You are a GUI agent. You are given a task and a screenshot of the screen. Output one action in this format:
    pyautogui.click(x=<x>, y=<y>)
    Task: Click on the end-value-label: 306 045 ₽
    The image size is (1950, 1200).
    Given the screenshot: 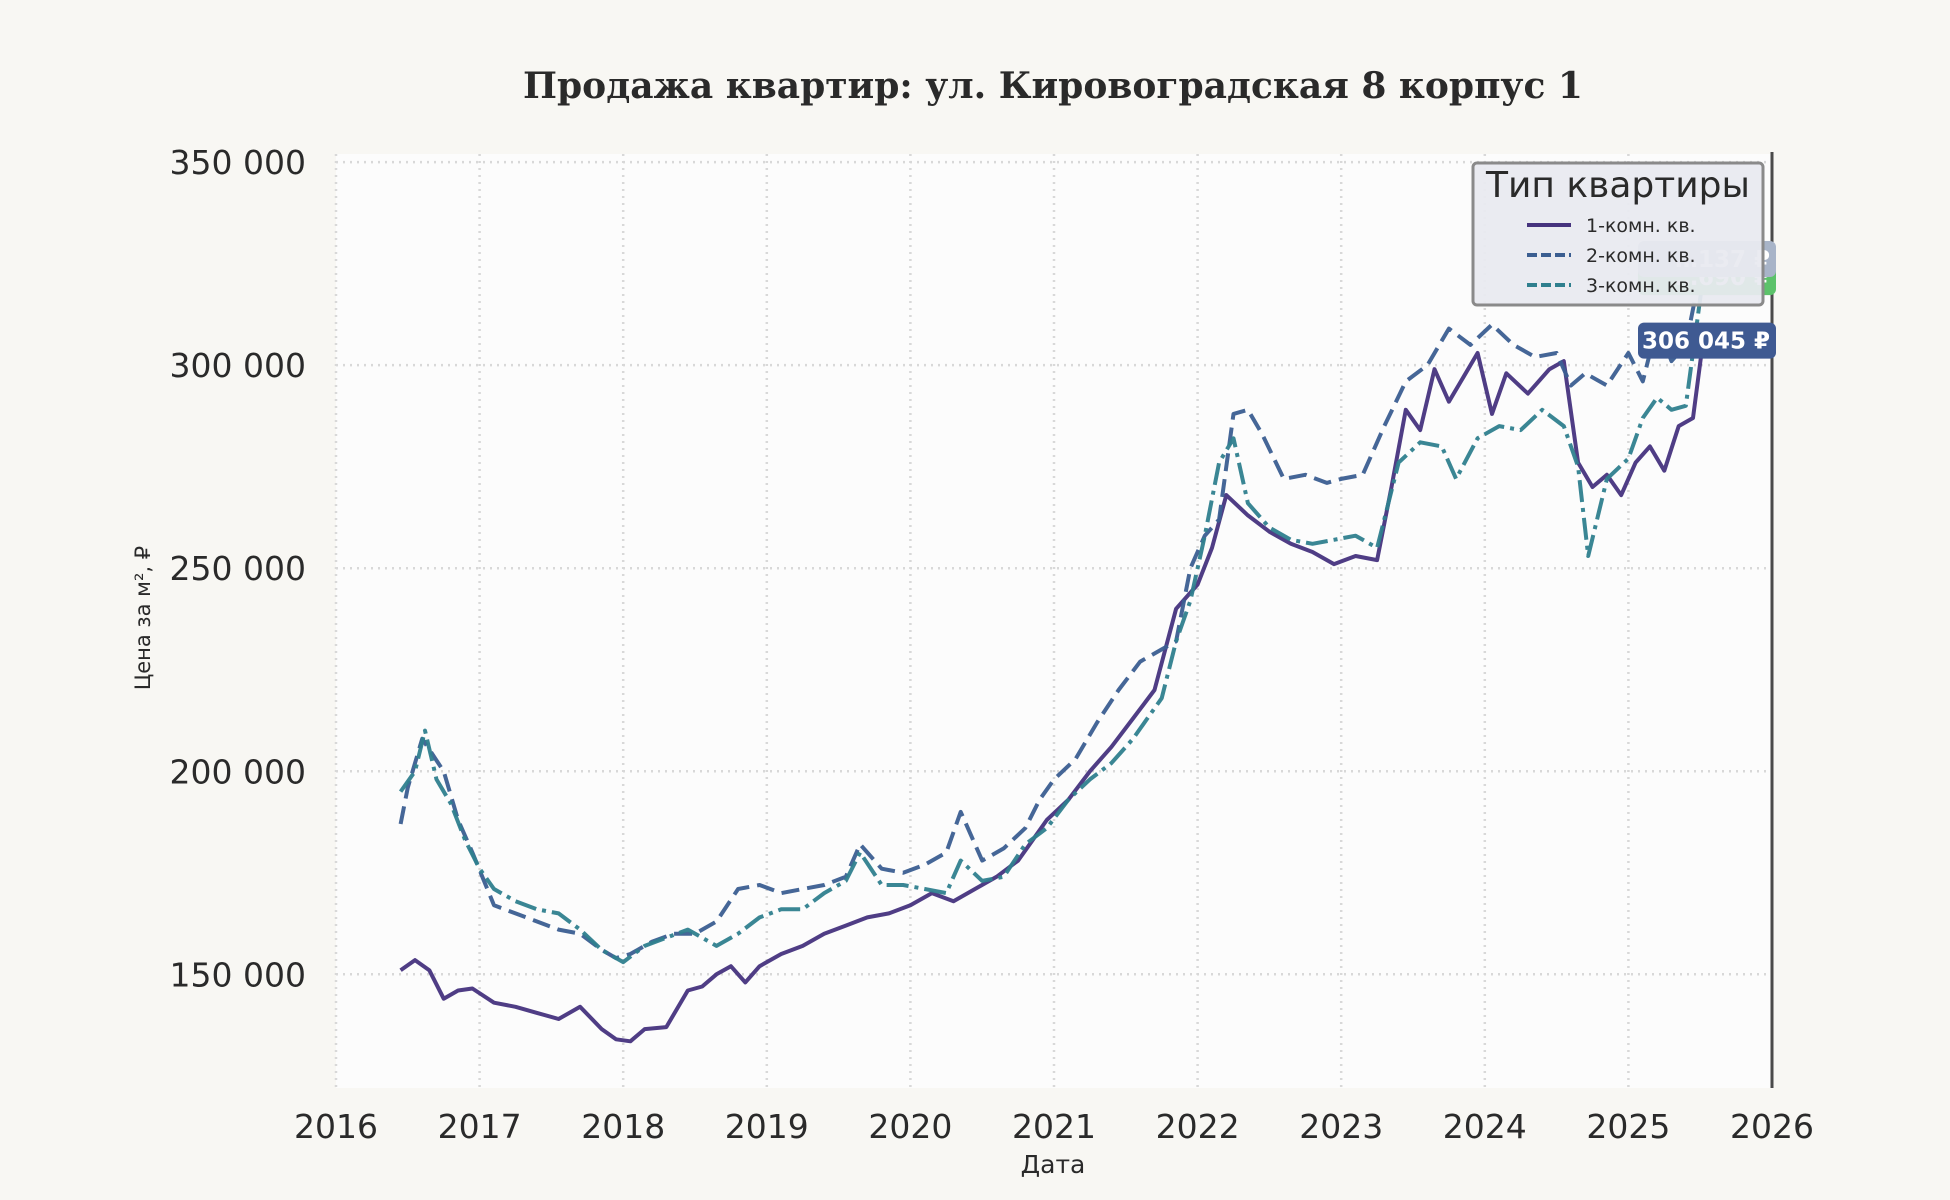 What is the action you would take?
    pyautogui.click(x=1707, y=340)
    